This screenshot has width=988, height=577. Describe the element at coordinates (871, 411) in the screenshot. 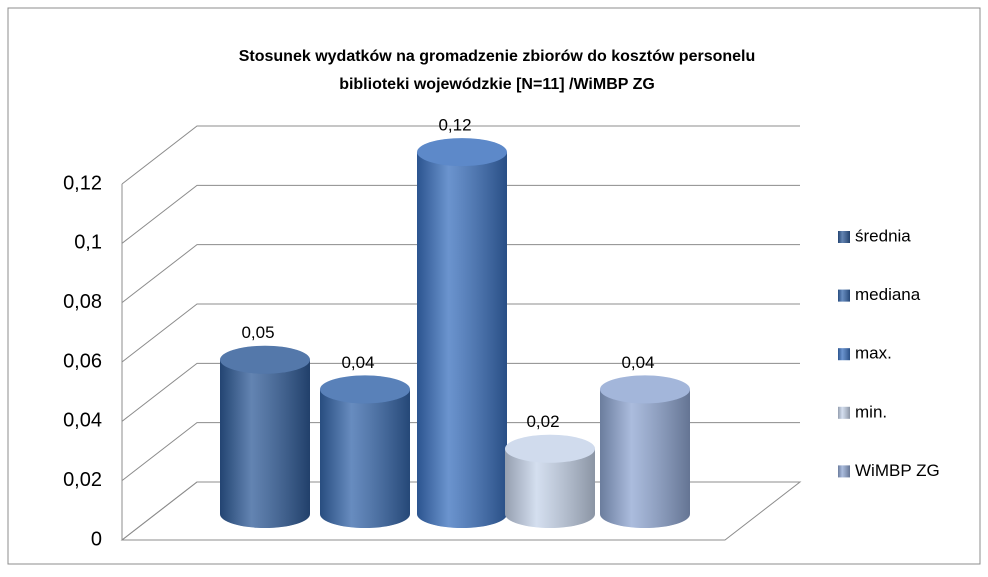

I see `legend-label: min.` at that location.